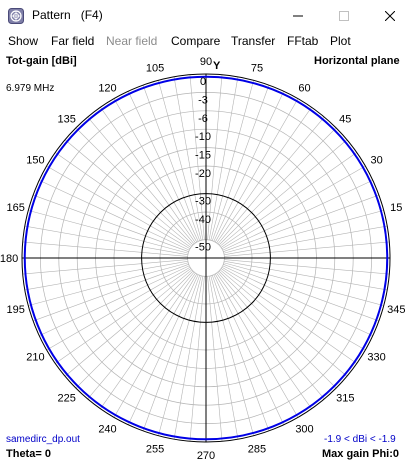 The width and height of the screenshot is (413, 463). I want to click on radial-tick-label: -3, so click(203, 100).